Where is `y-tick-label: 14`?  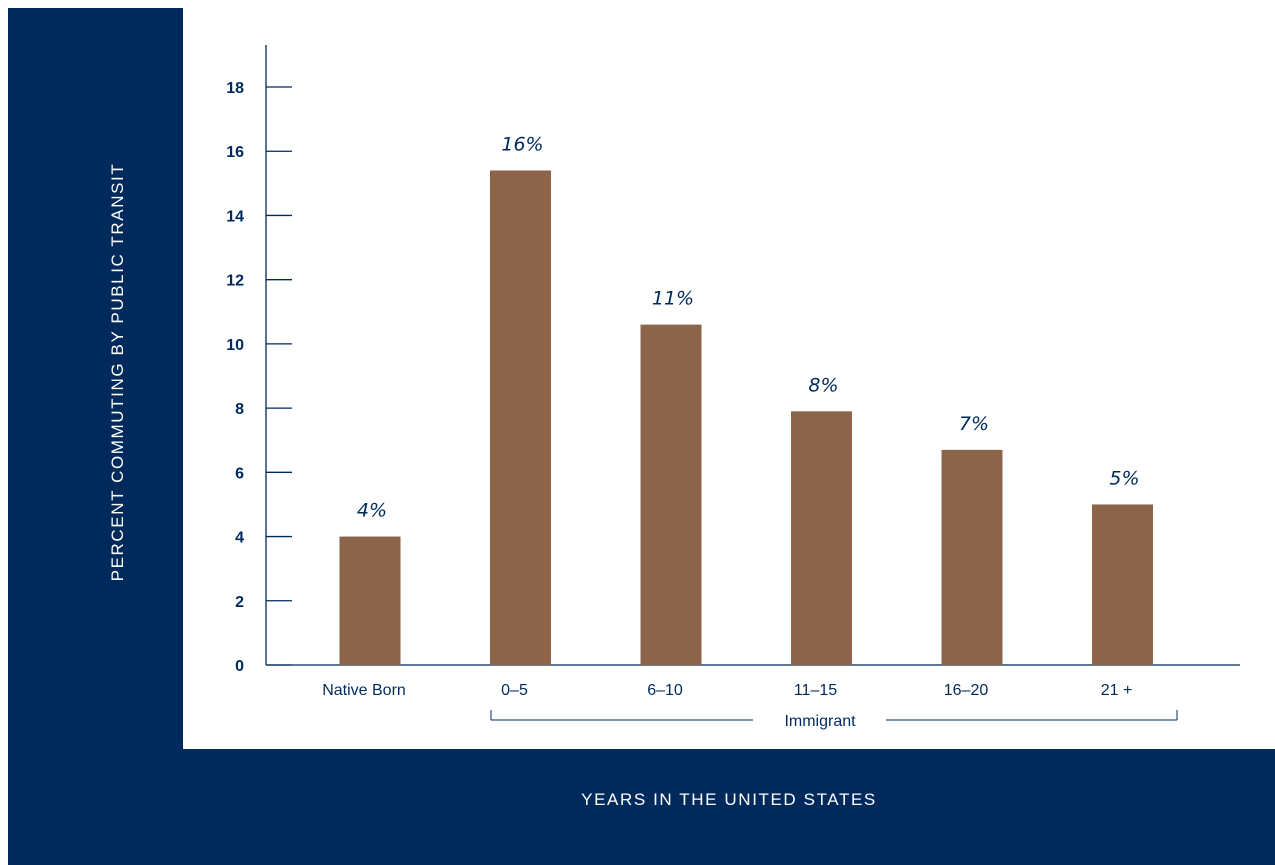
y-tick-label: 14 is located at coordinates (235, 216).